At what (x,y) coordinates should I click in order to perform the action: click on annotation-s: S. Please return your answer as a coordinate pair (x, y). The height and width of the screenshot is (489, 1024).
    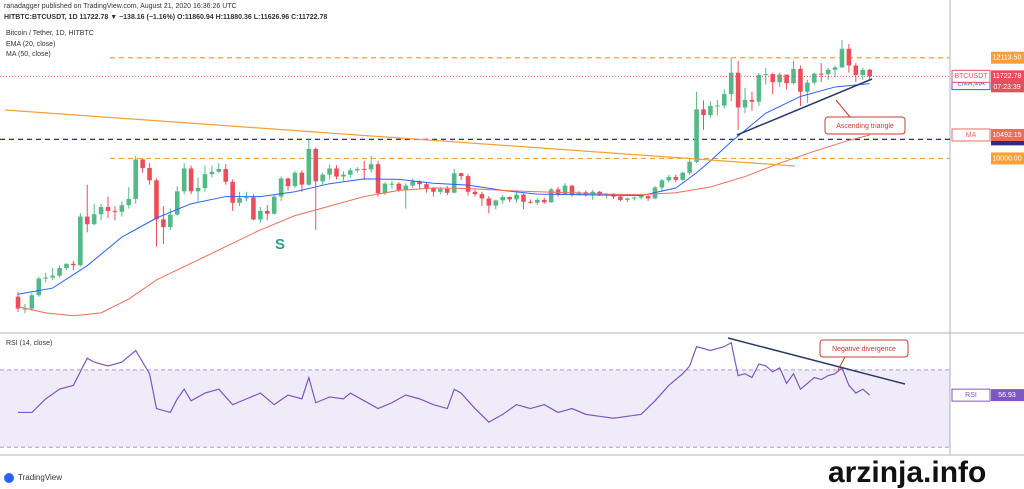
    Looking at the image, I should click on (280, 244).